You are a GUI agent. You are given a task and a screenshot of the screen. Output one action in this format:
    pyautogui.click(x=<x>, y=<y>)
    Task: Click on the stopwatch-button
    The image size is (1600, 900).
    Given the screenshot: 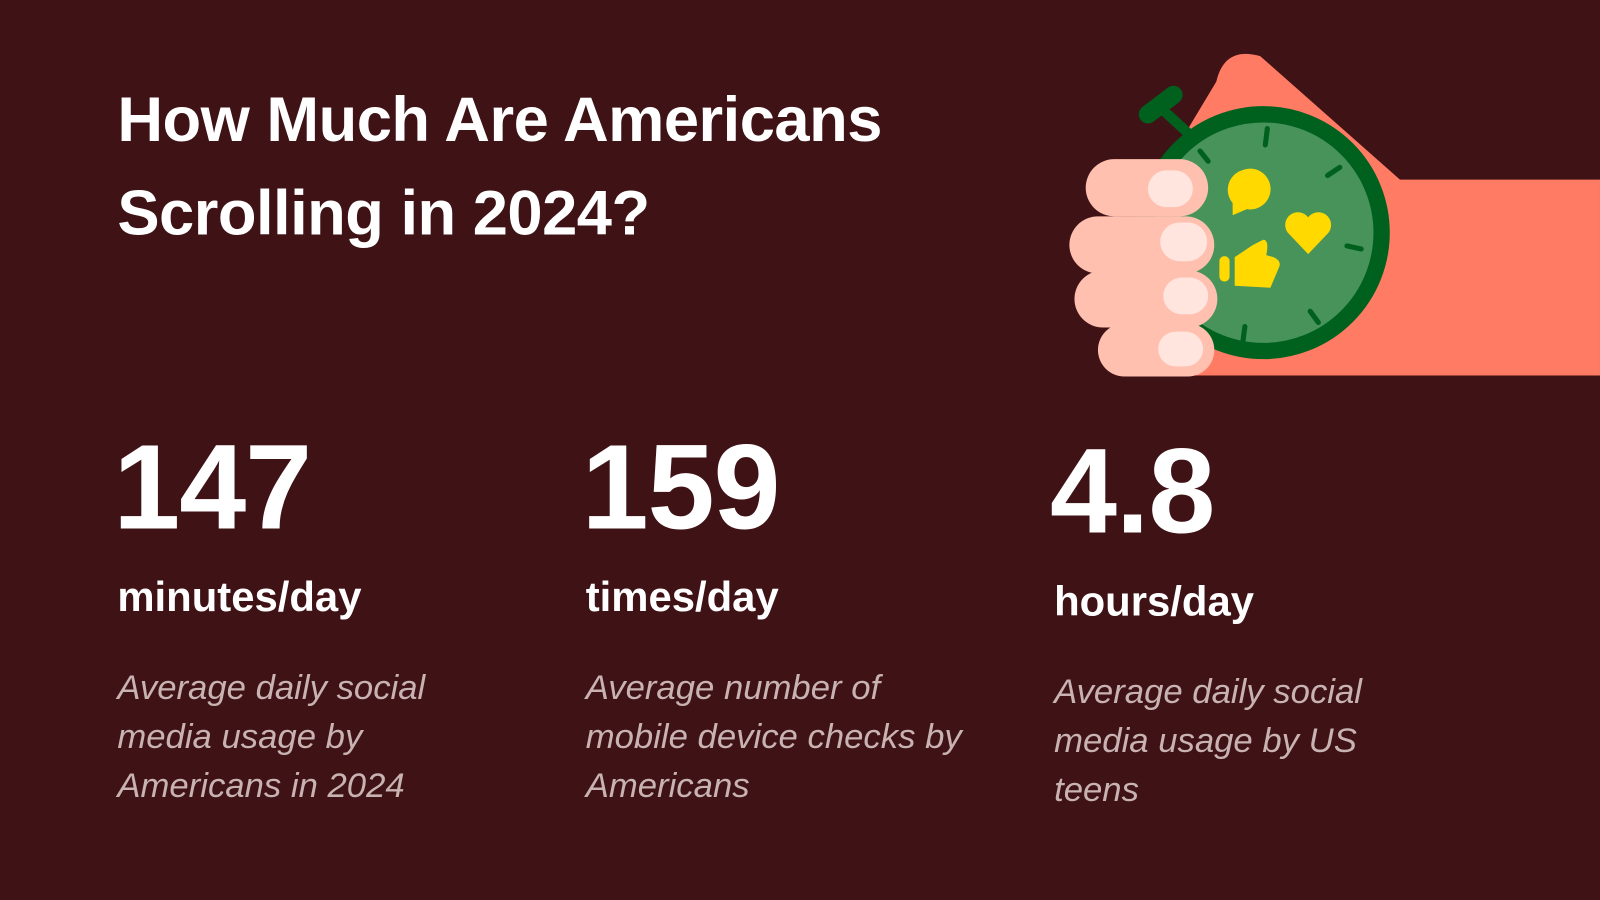 What is the action you would take?
    pyautogui.click(x=1166, y=112)
    